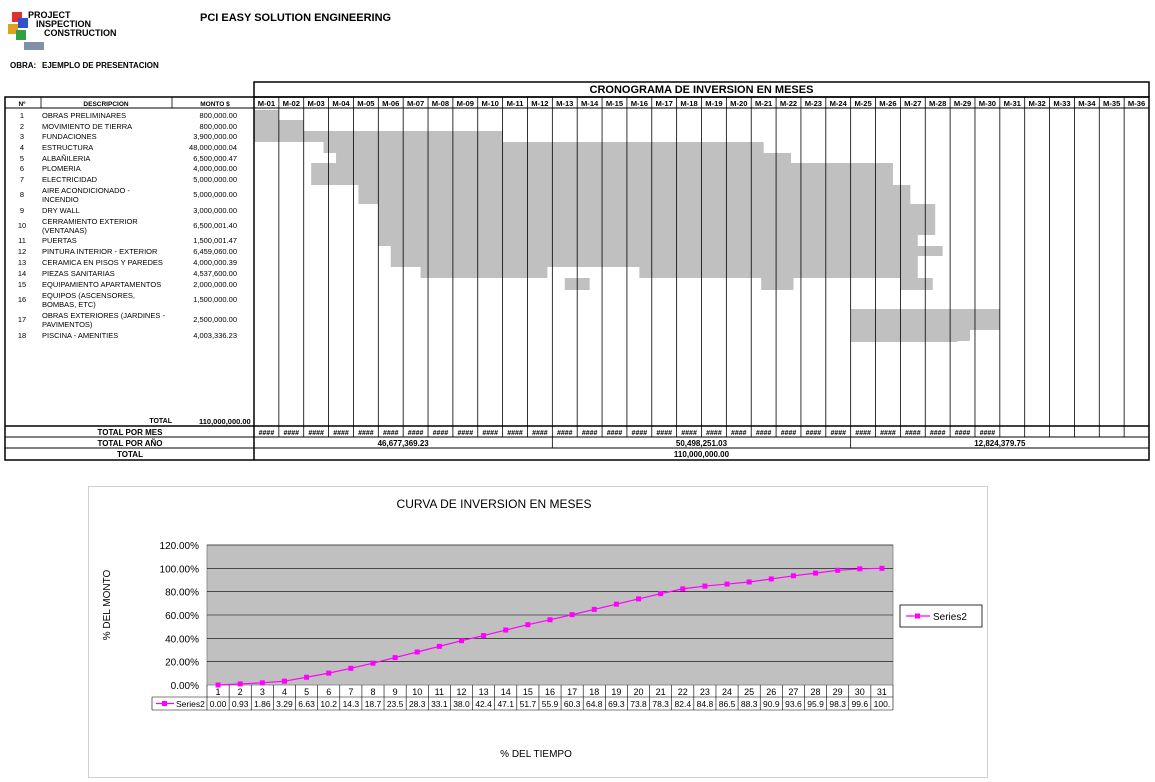 This screenshot has height=782, width=1155. What do you see at coordinates (86, 190) in the screenshot?
I see `row-description: AIRE ACONDICIONADO -` at bounding box center [86, 190].